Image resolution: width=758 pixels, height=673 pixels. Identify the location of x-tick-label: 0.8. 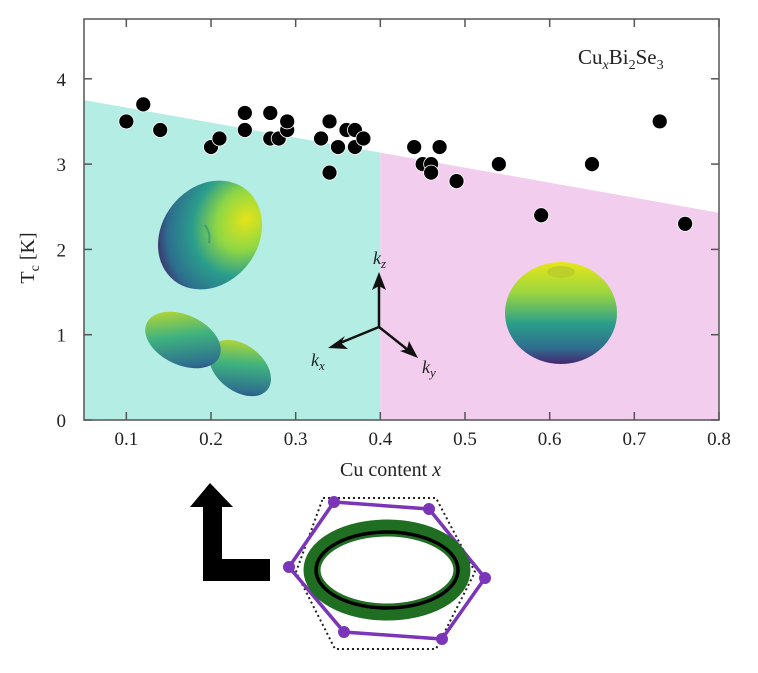
(719, 439).